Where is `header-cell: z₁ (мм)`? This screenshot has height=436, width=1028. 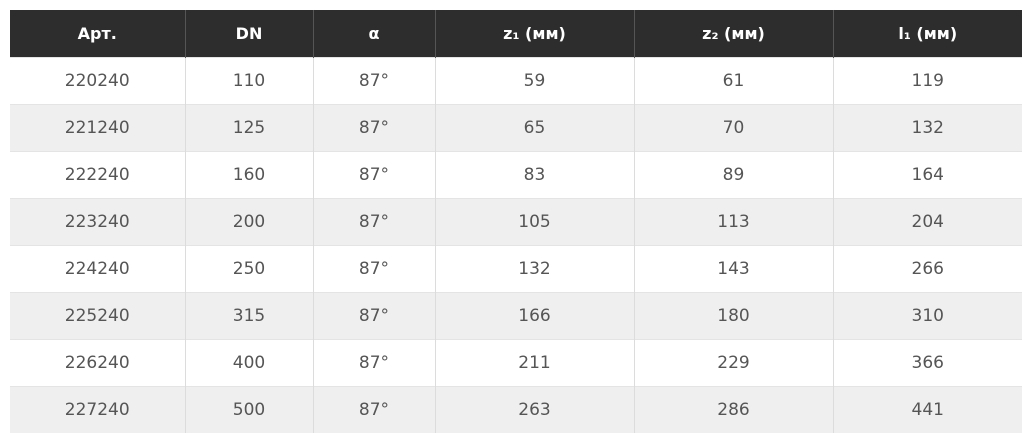 header-cell: z₁ (мм) is located at coordinates (535, 34).